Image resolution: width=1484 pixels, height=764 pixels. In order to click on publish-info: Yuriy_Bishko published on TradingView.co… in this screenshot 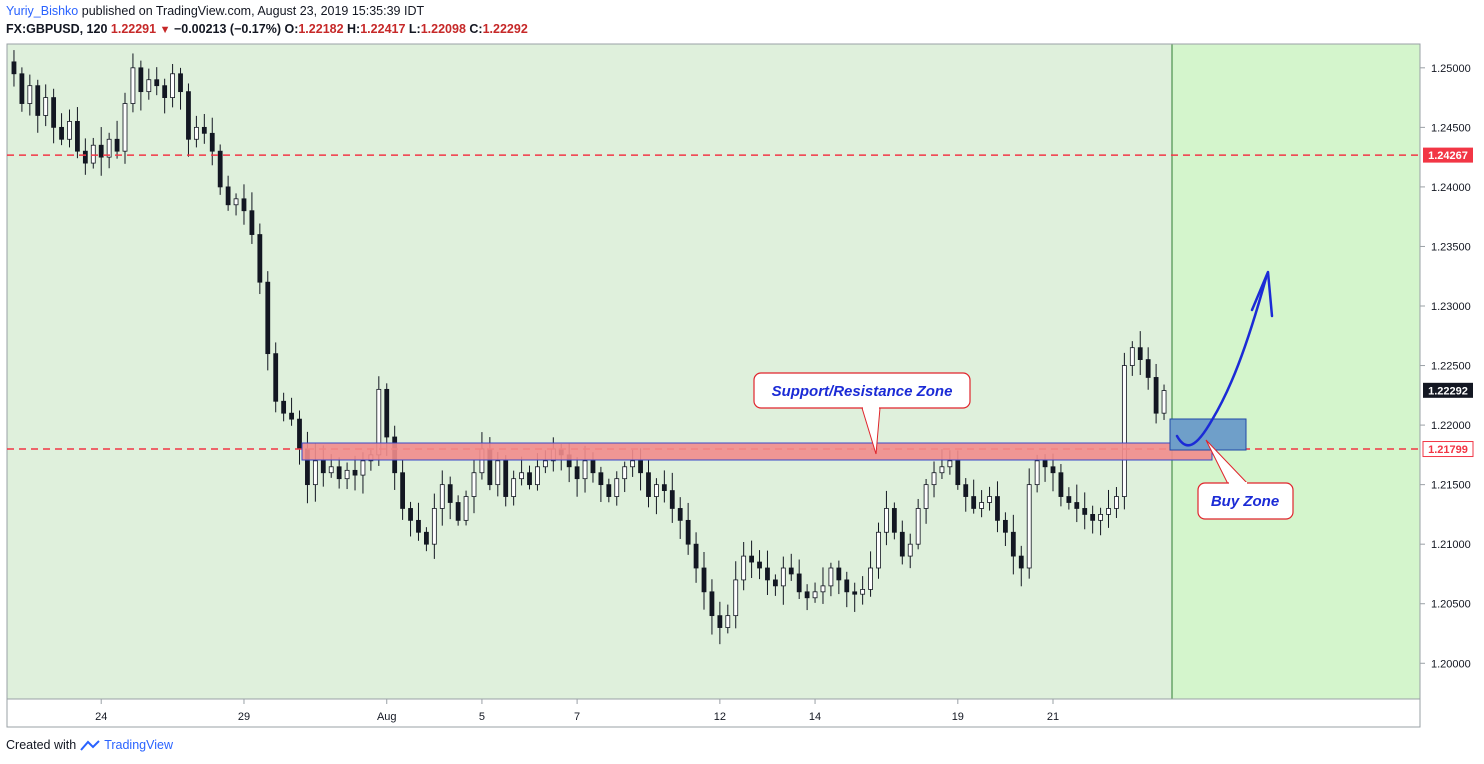, I will do `click(215, 11)`.